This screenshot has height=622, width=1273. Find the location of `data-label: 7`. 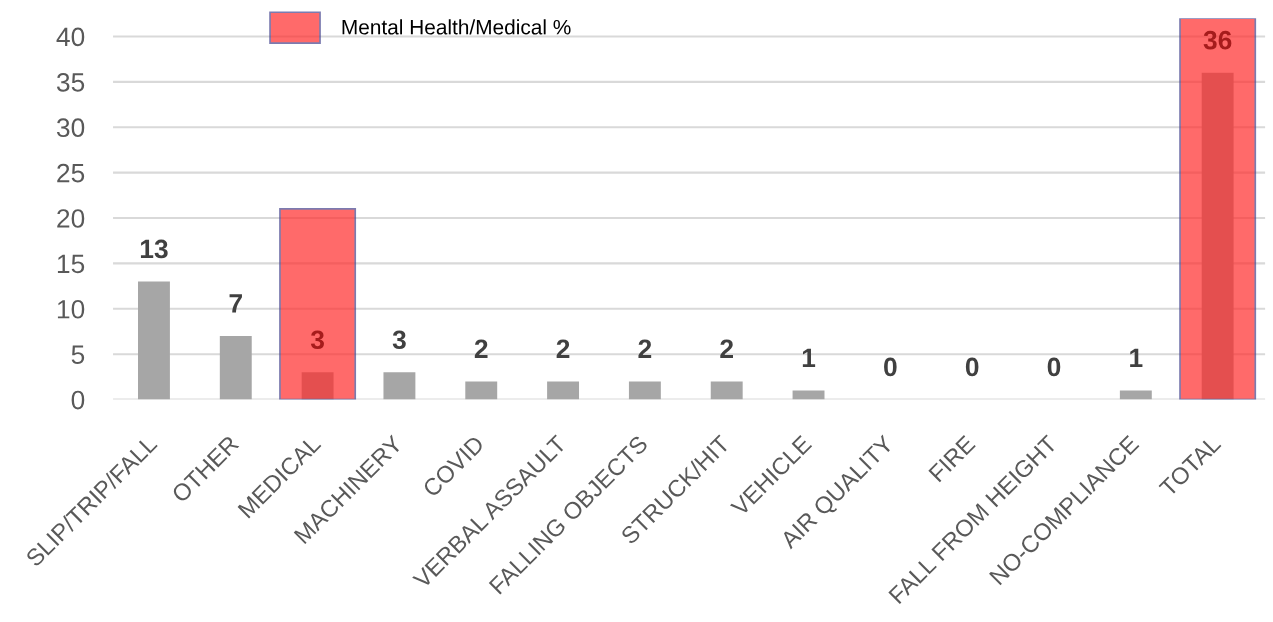

data-label: 7 is located at coordinates (235, 303).